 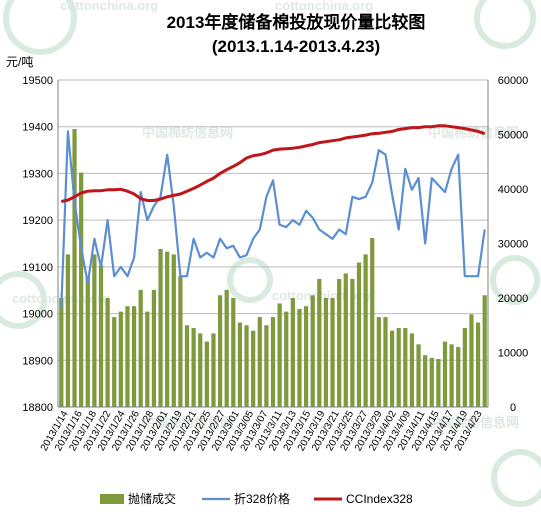 I want to click on chart-title: 2013年度储备棉投放现价量比较图, so click(x=296, y=22).